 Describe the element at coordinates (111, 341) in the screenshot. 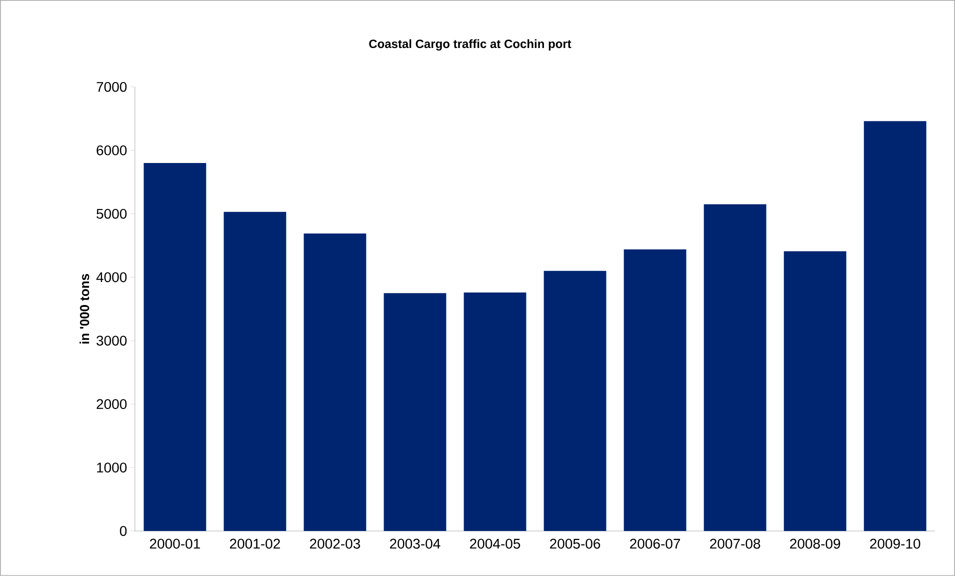

I see `y-tick-label: 3000` at that location.